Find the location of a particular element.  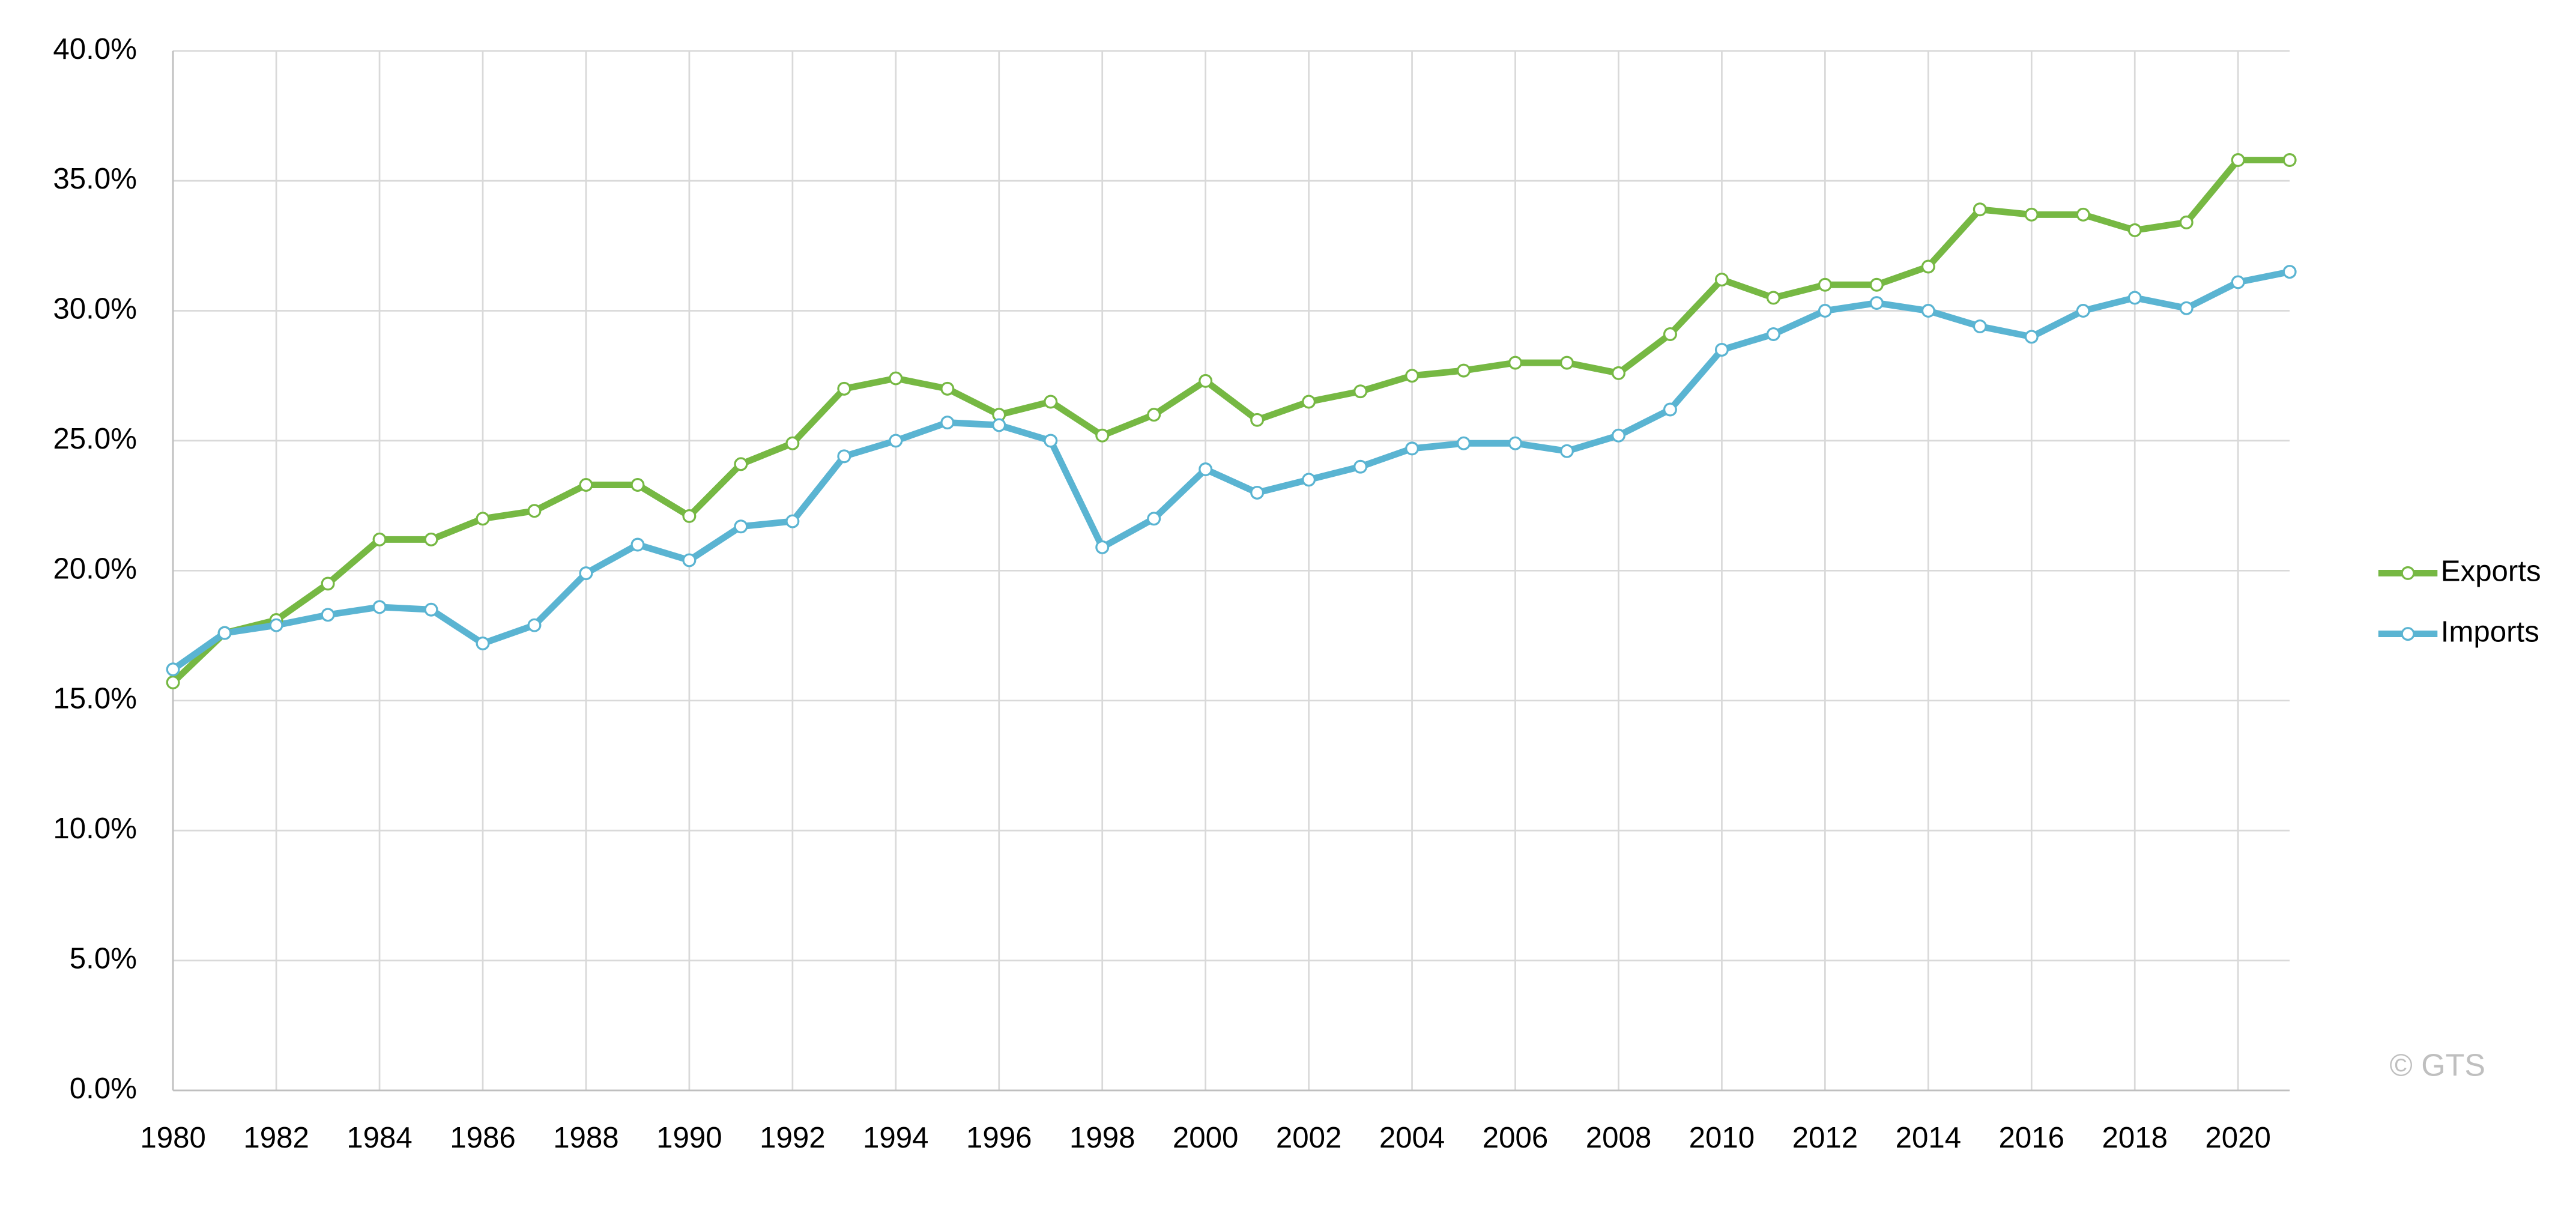

x-tick-label: 2000 is located at coordinates (1205, 1137).